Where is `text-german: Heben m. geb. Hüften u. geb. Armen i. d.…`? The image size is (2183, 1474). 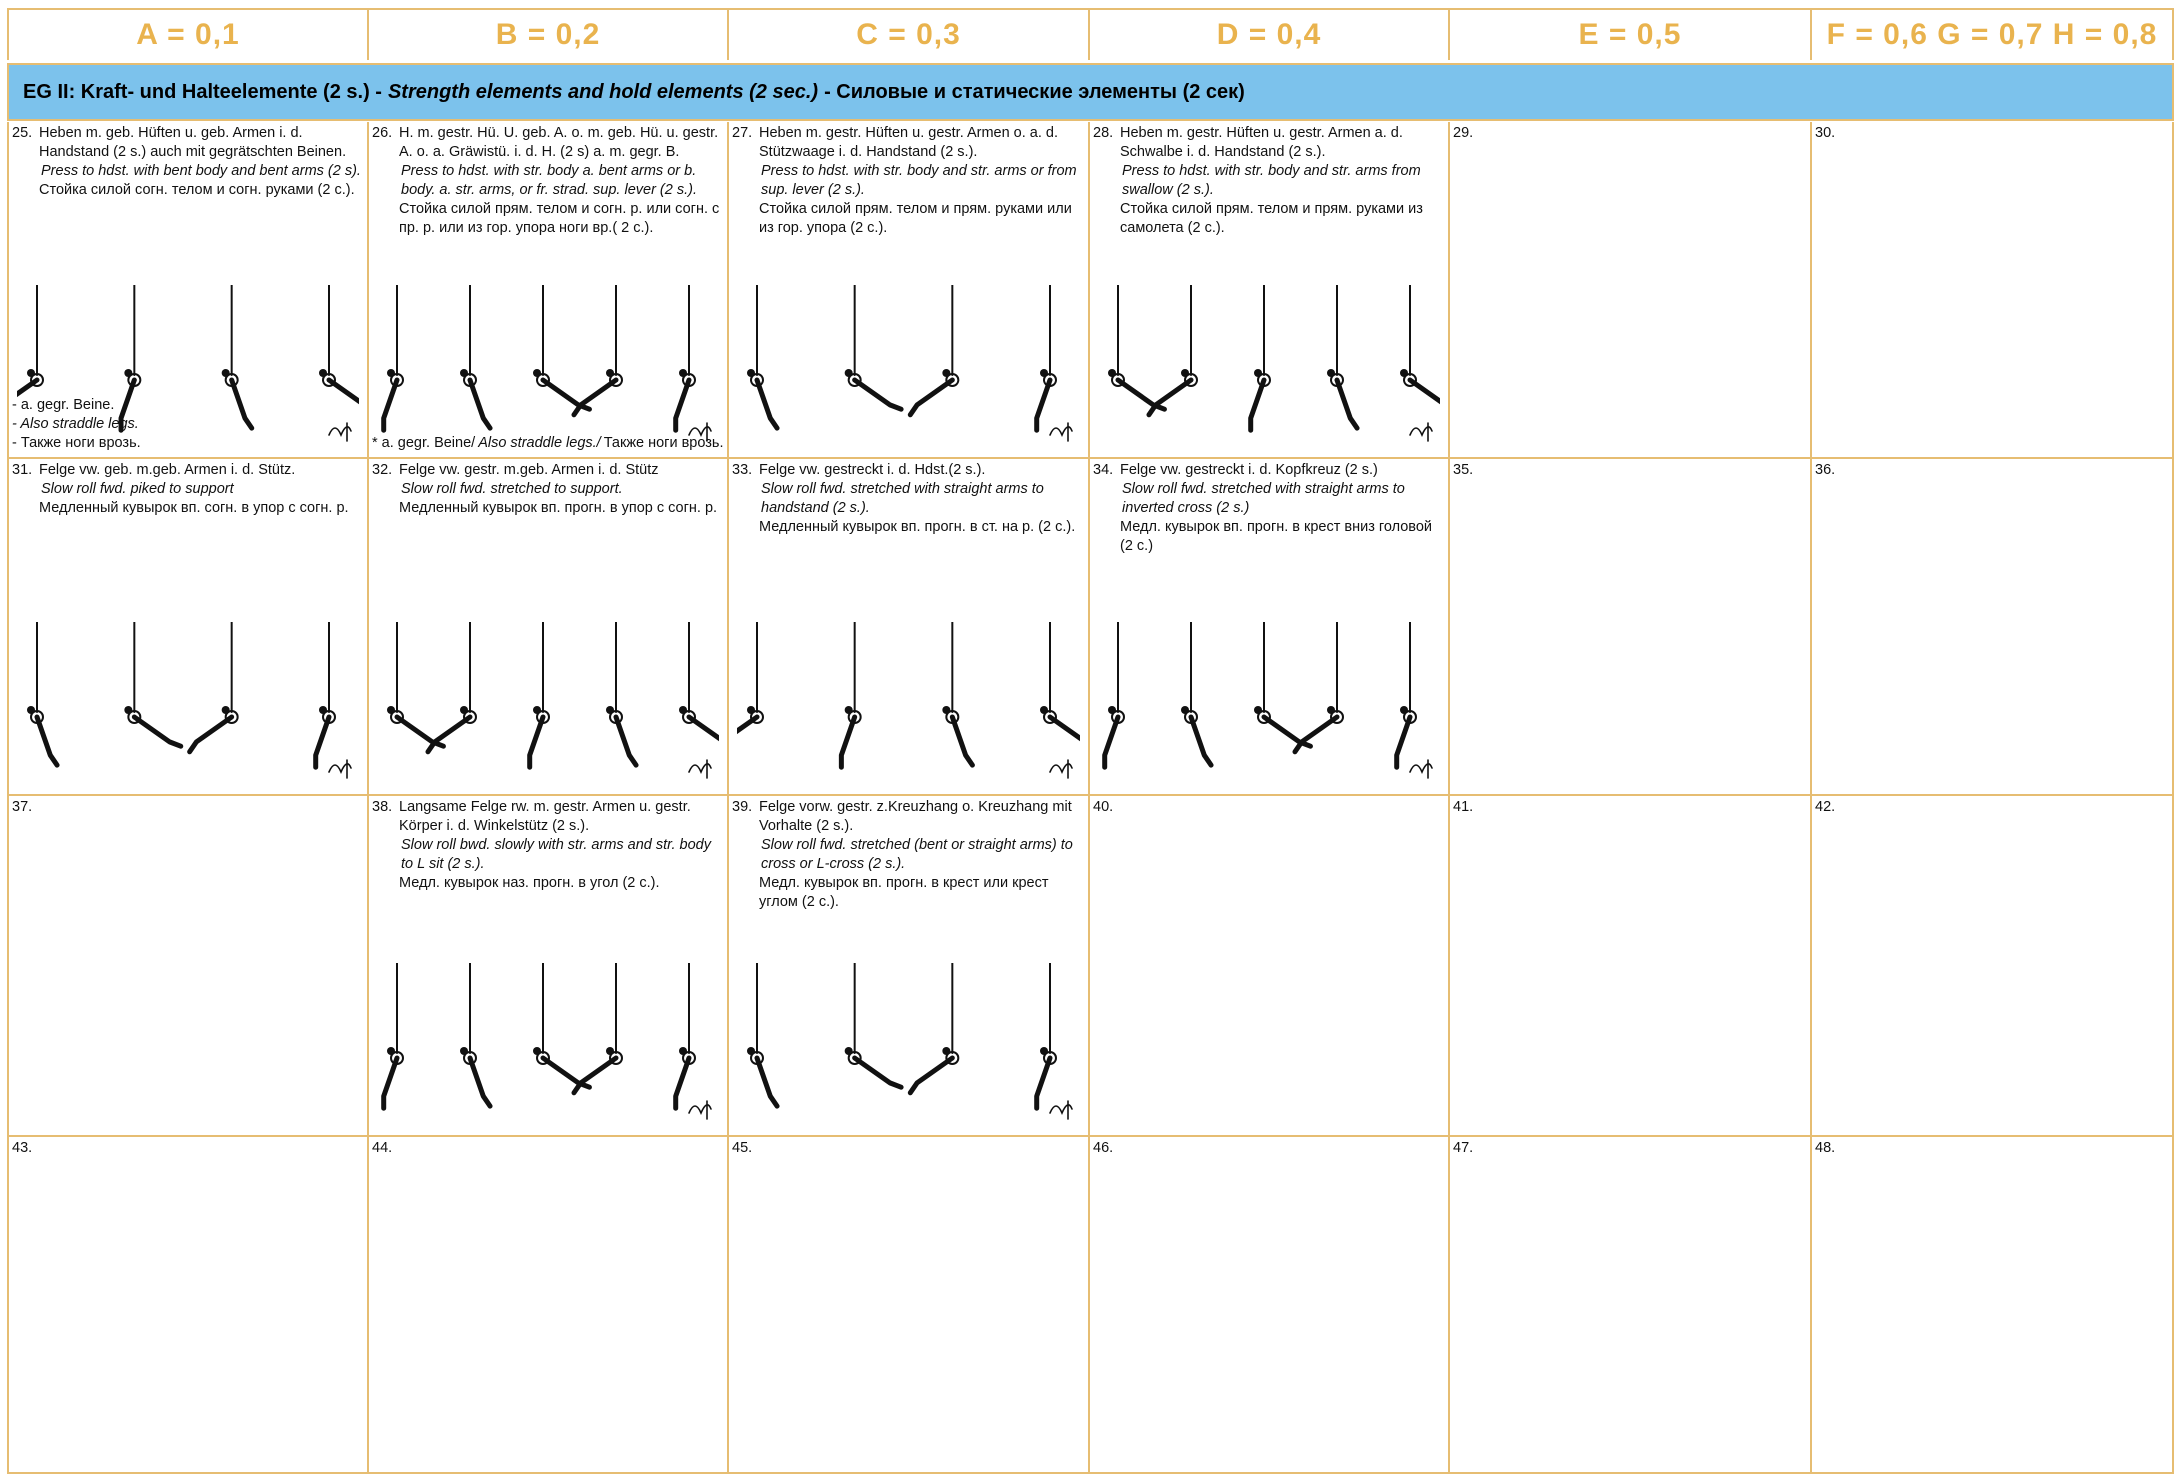
text-german: Heben m. geb. Hüften u. geb. Armen i. d.… is located at coordinates (193, 142).